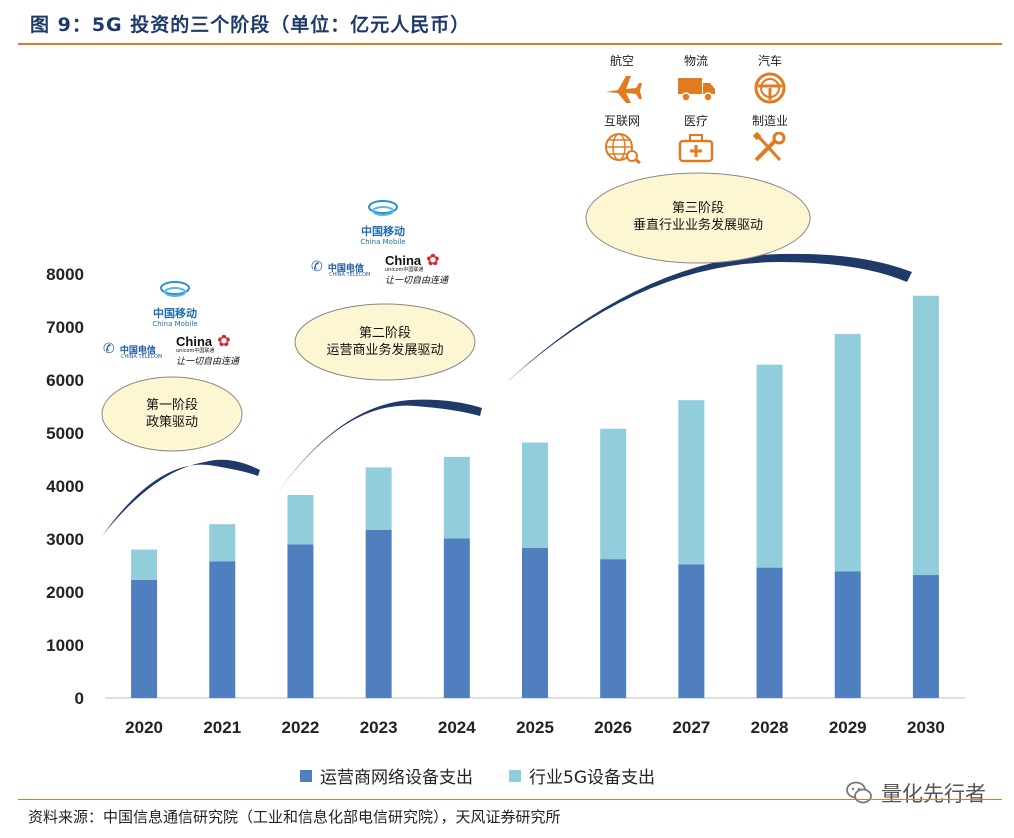  Describe the element at coordinates (383, 223) in the screenshot. I see `china-mobile-logo-2: 中国移动 China Mobile` at that location.